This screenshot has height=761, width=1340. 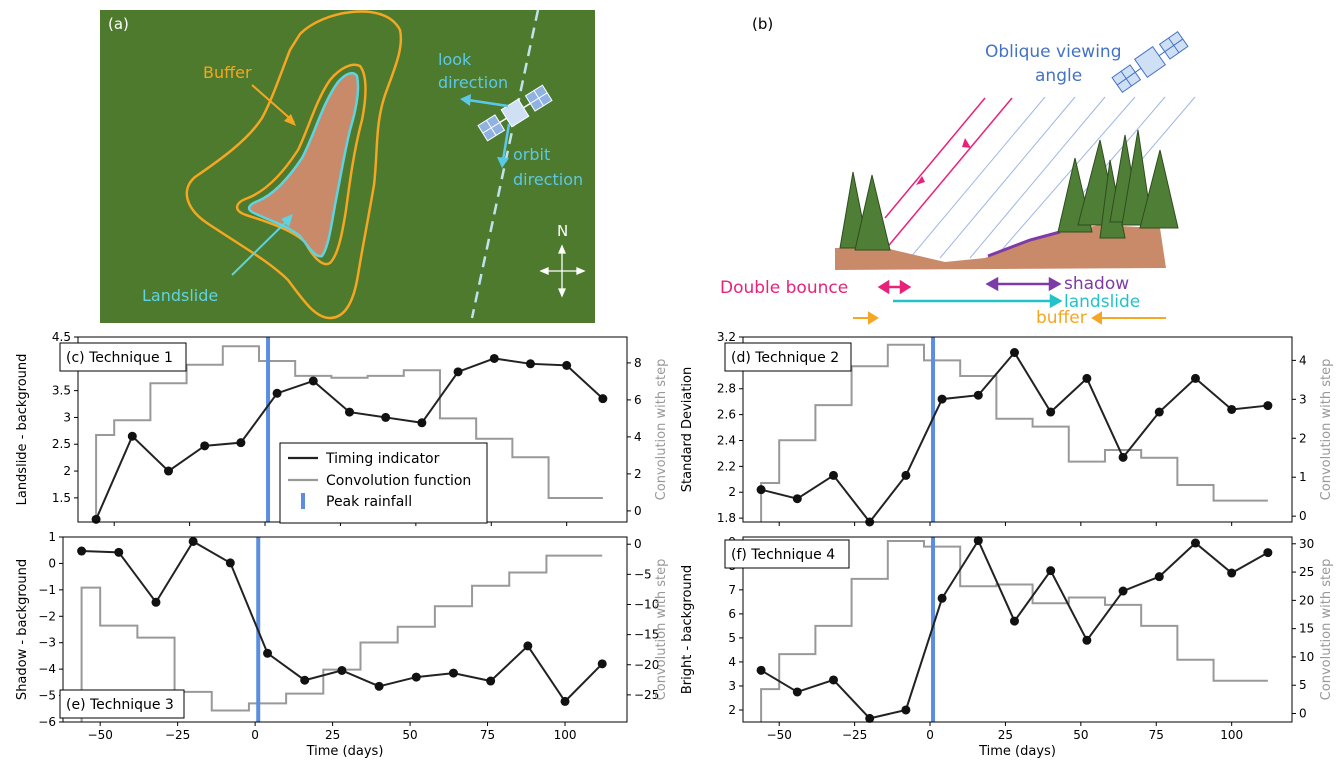 What do you see at coordinates (1118, 184) in the screenshot?
I see `trees-right` at bounding box center [1118, 184].